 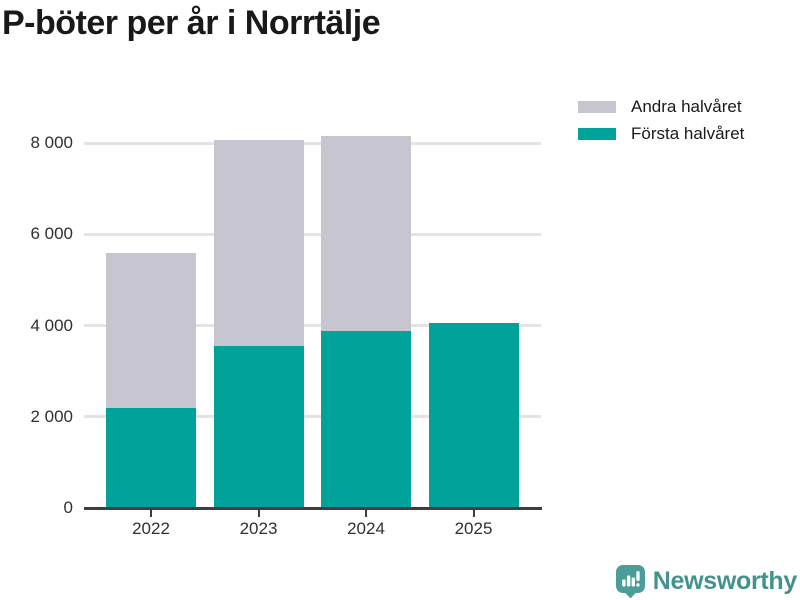 I want to click on bar-2023-andra, so click(x=258, y=243).